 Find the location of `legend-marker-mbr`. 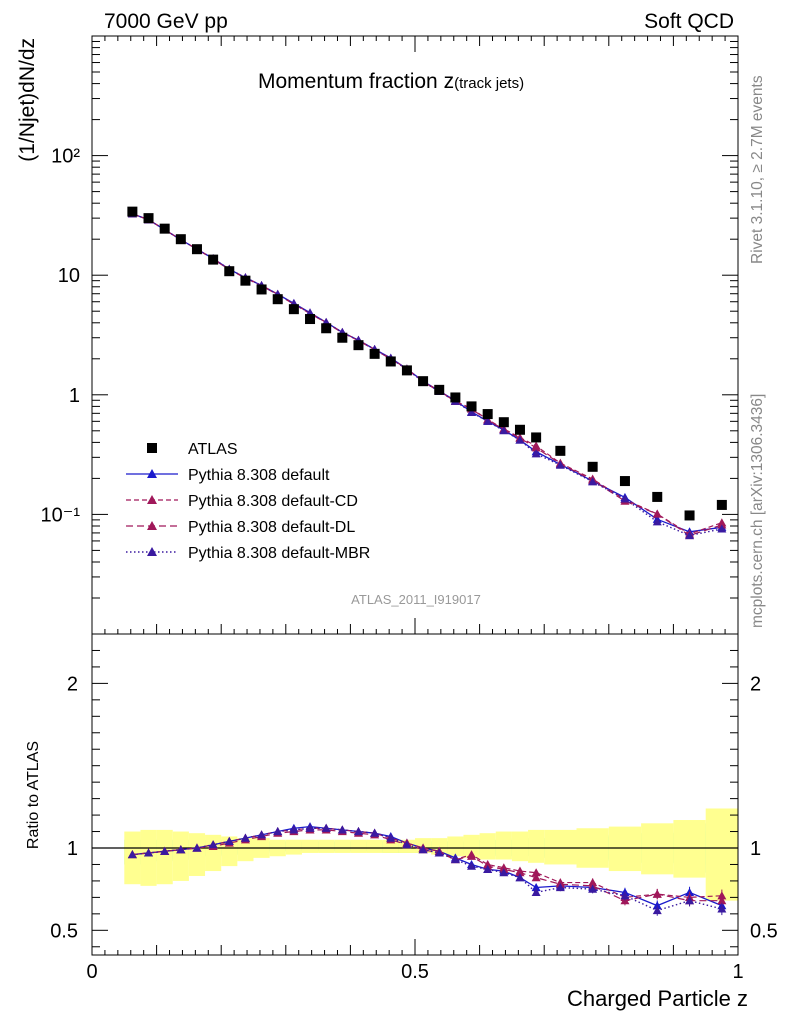

legend-marker-mbr is located at coordinates (152, 551).